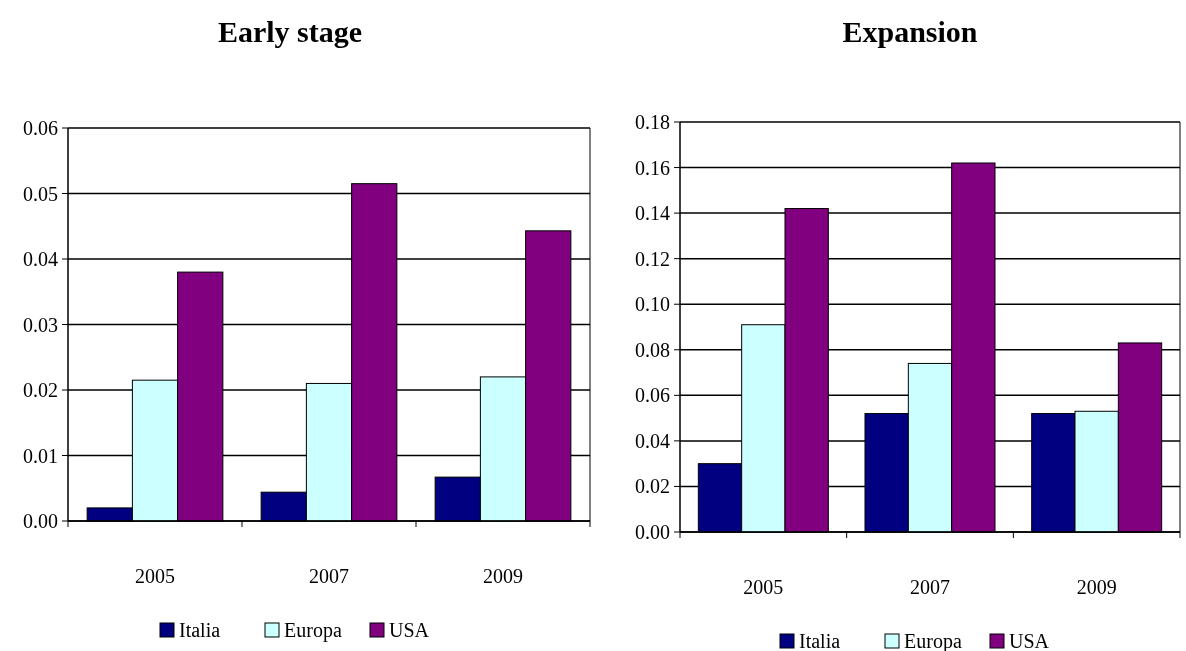  What do you see at coordinates (652, 213) in the screenshot?
I see `y-tick-label: 0.14` at bounding box center [652, 213].